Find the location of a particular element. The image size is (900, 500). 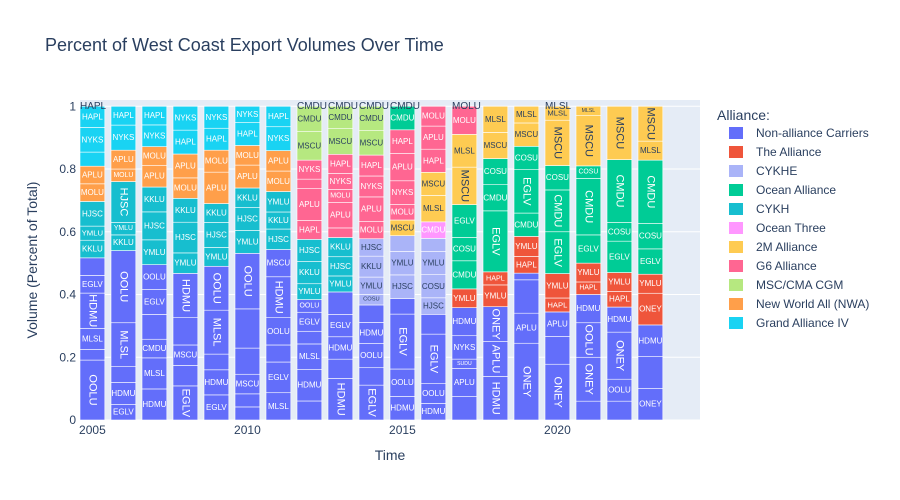

legend-item: The Alliance is located at coordinates (775, 152).